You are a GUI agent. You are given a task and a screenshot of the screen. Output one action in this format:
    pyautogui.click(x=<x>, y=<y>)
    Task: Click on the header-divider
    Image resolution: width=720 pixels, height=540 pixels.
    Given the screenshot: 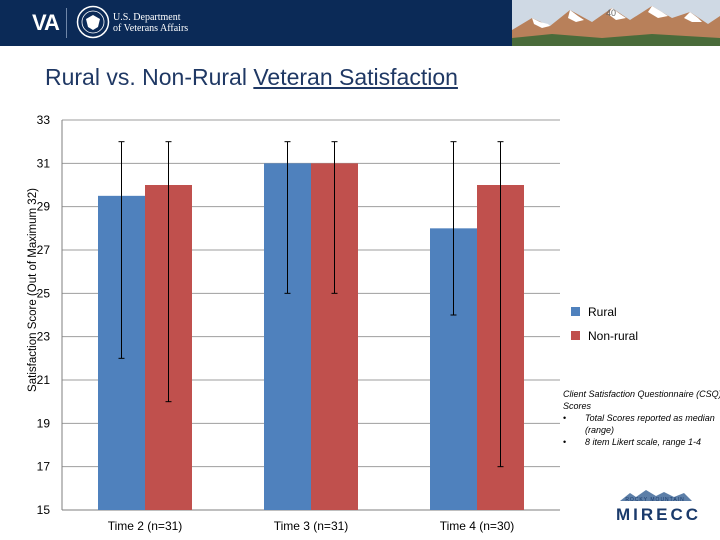 What is the action you would take?
    pyautogui.click(x=66, y=23)
    